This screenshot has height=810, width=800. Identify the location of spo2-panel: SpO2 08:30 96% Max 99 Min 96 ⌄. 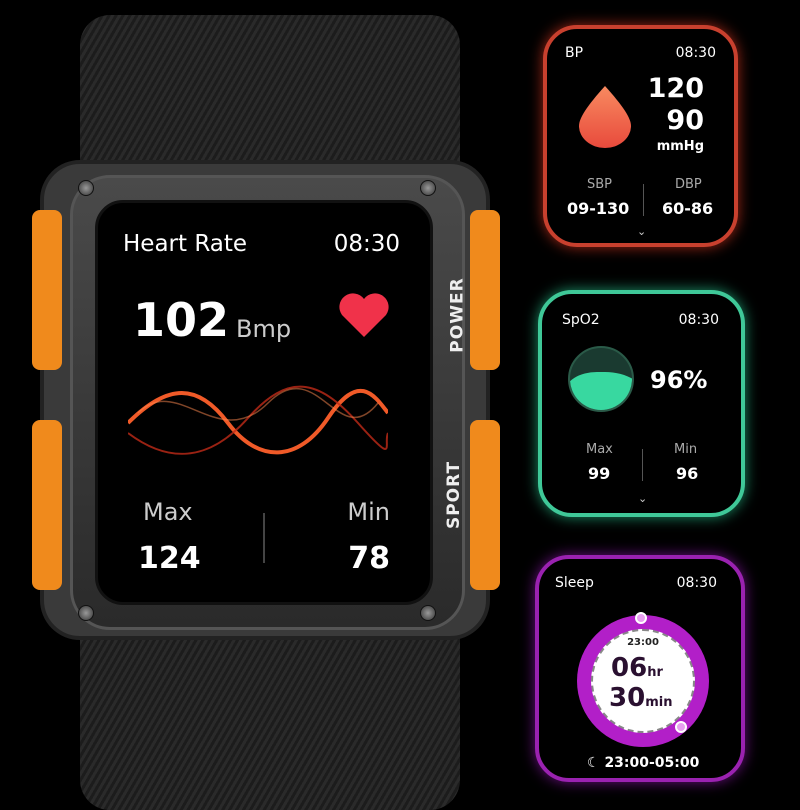
(641, 403).